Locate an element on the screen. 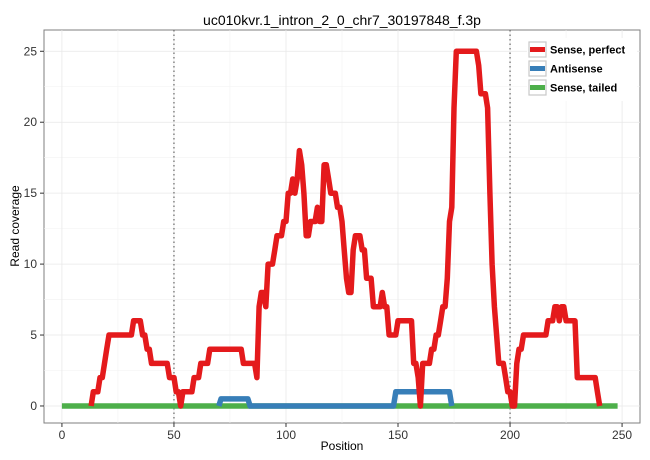  legend-label: Sense, perfect is located at coordinates (588, 51).